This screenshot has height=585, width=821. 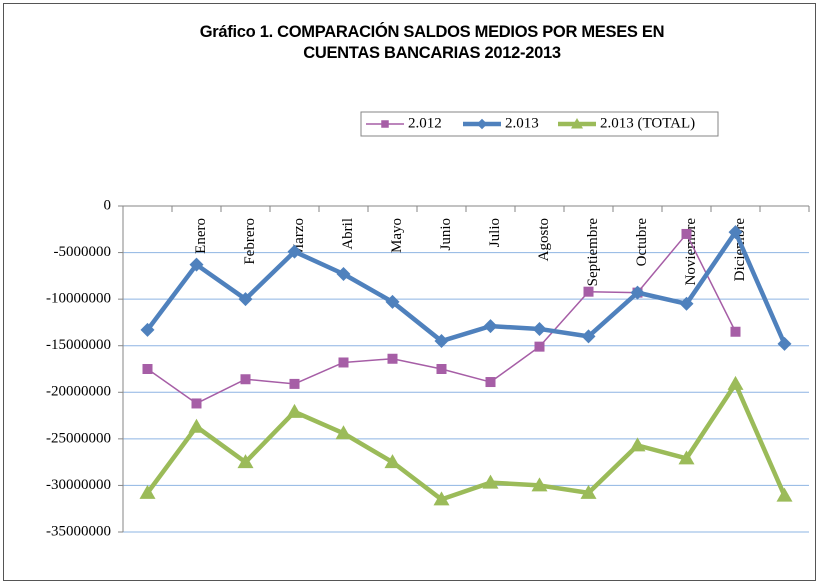 What do you see at coordinates (522, 123) in the screenshot?
I see `legend-label: 2.013` at bounding box center [522, 123].